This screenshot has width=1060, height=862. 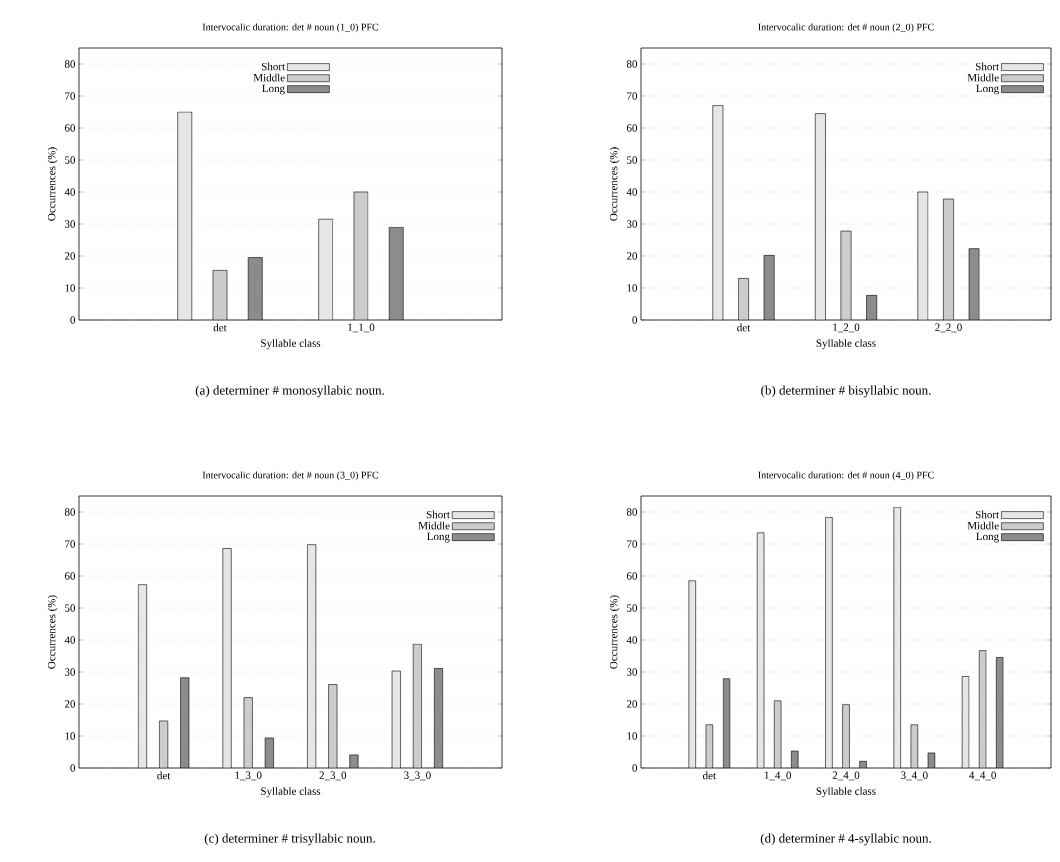 I want to click on chart-title: Intervocalic duration: det # noun (3_0) PFC, so click(x=290, y=476).